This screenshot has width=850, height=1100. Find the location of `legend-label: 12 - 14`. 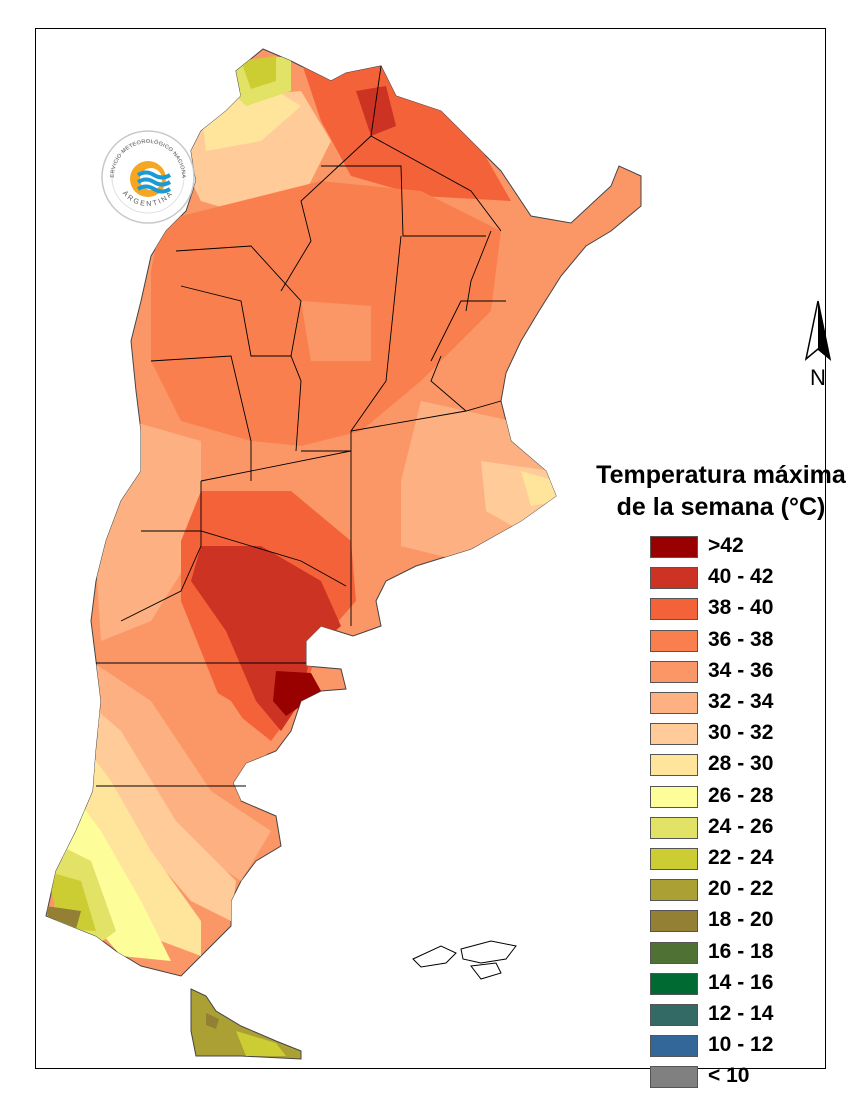

legend-label: 12 - 14 is located at coordinates (741, 1013).